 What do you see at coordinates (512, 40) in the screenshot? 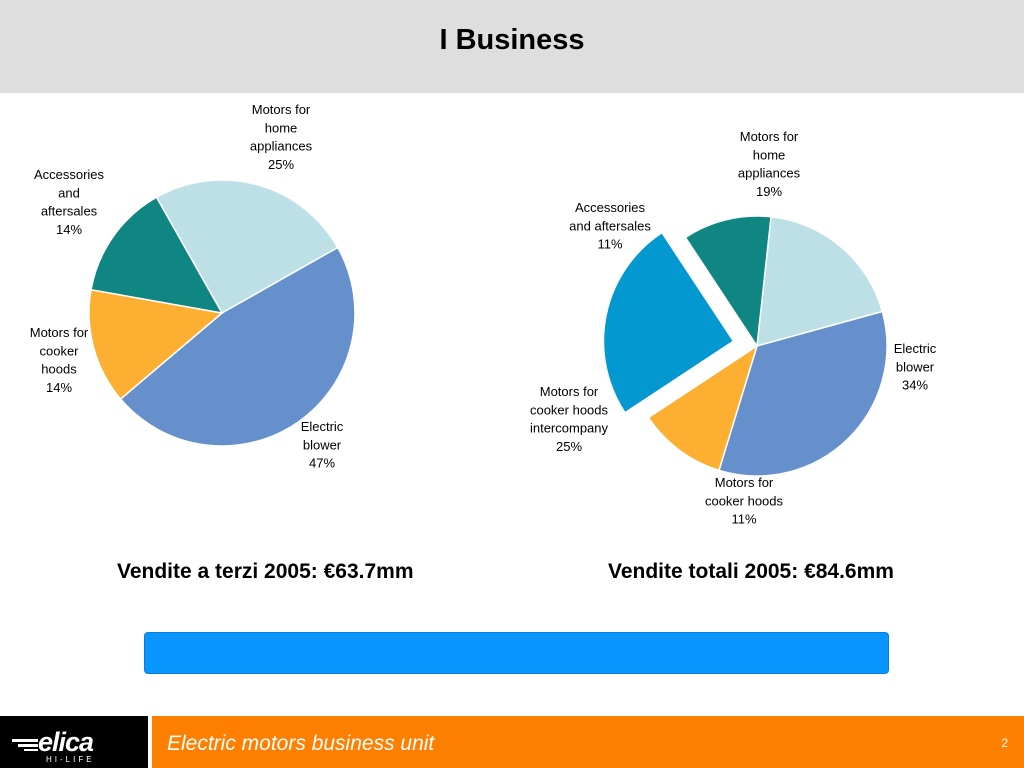
I see `page-title: I Business` at bounding box center [512, 40].